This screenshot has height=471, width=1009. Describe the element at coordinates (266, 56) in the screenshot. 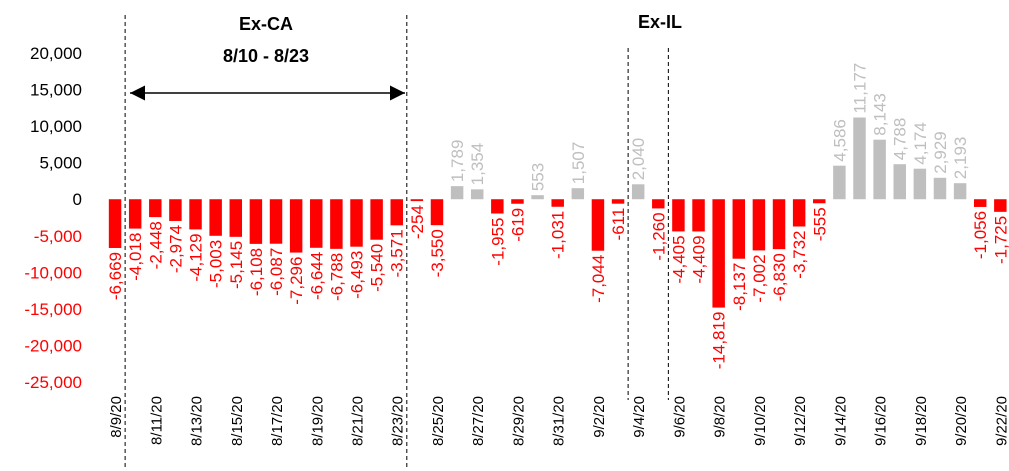

I see `annotation: 8/10 - 8/23` at that location.